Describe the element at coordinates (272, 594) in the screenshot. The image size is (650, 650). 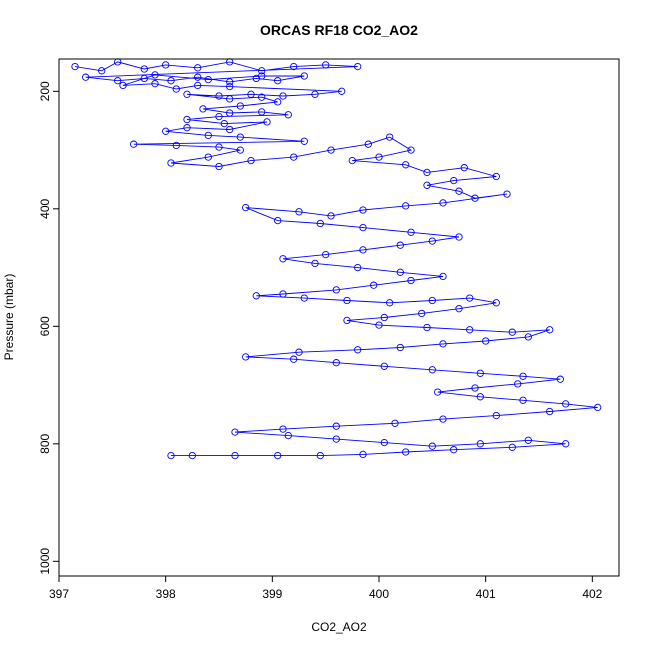
I see `x-tick-label: 399` at that location.